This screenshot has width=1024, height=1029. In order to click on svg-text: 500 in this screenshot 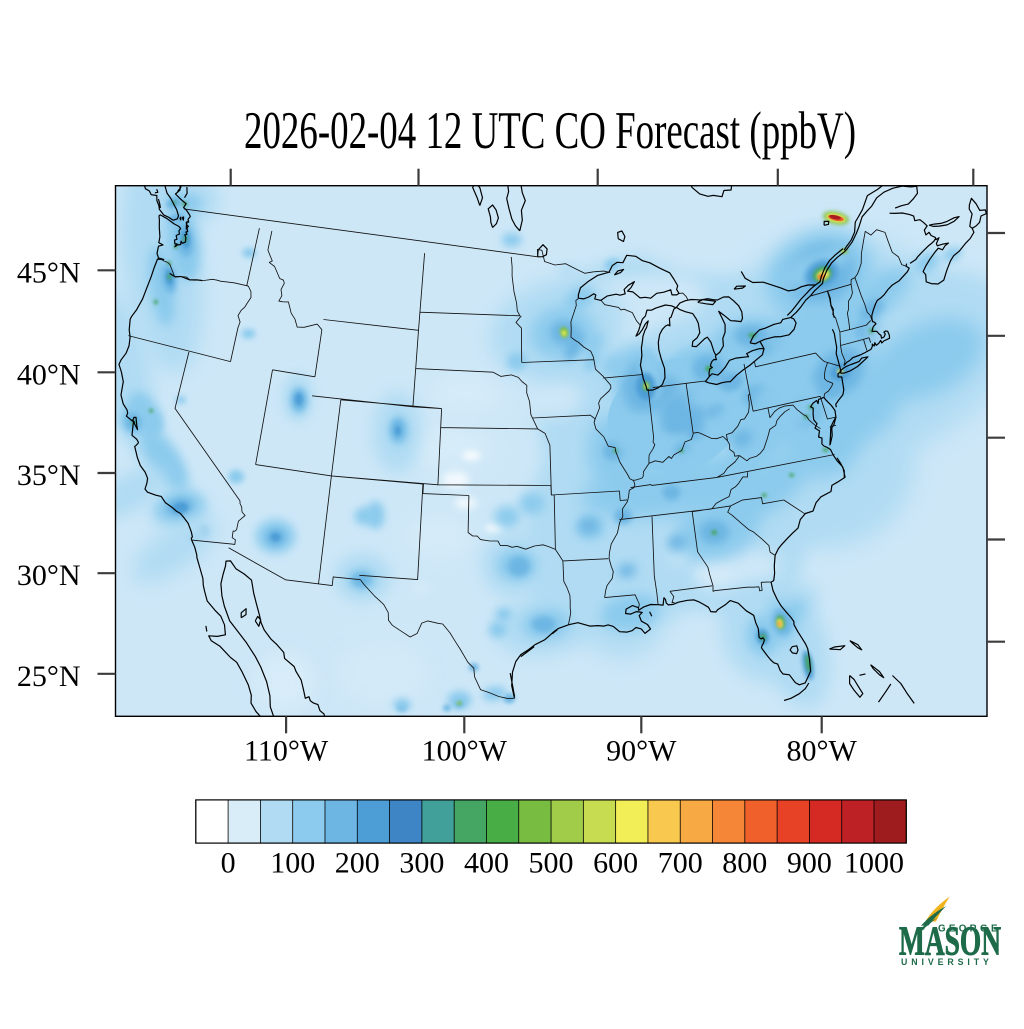, I will do `click(551, 863)`.